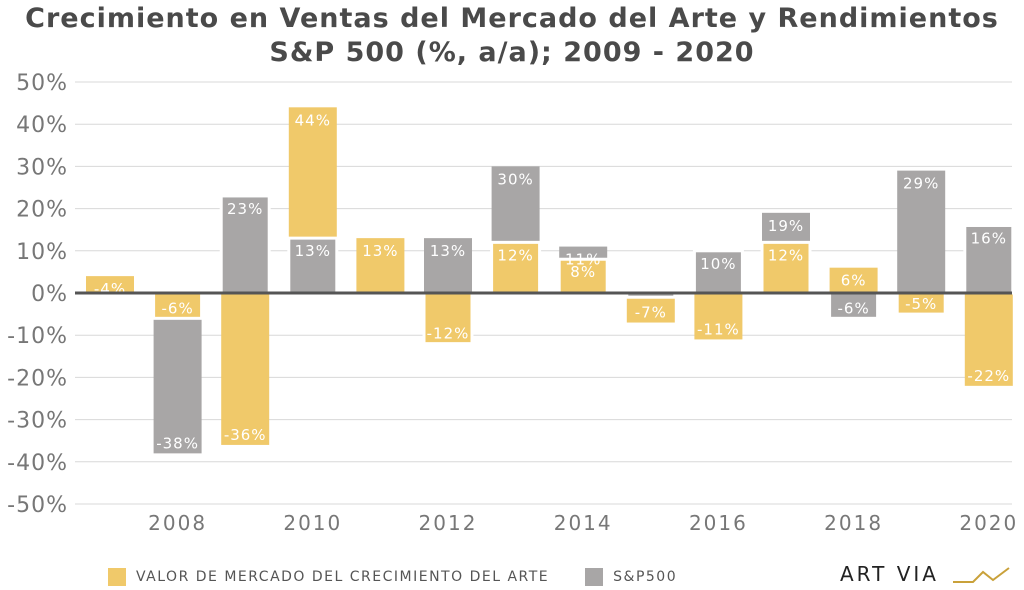 This screenshot has width=1024, height=590. I want to click on data-label: 8%, so click(583, 272).